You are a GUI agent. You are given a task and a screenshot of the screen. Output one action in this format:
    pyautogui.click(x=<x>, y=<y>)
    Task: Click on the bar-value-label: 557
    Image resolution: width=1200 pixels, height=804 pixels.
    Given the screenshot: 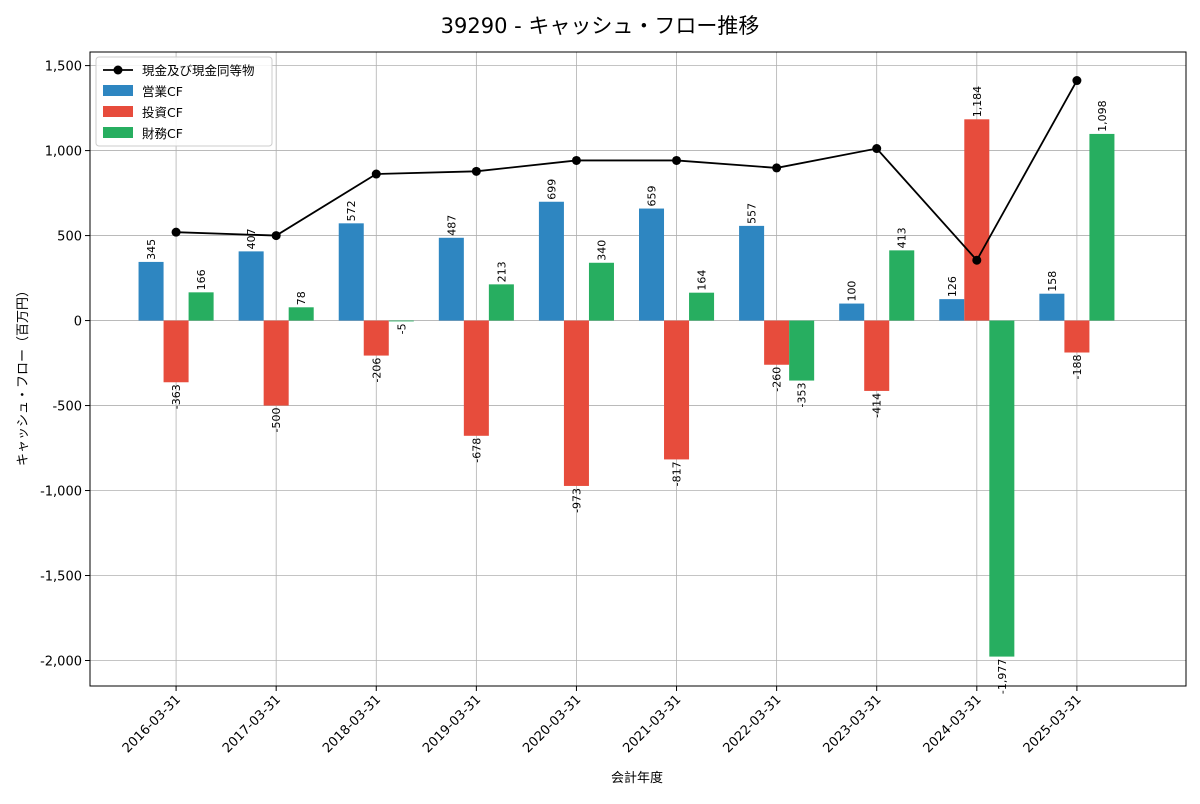 What is the action you would take?
    pyautogui.click(x=752, y=213)
    